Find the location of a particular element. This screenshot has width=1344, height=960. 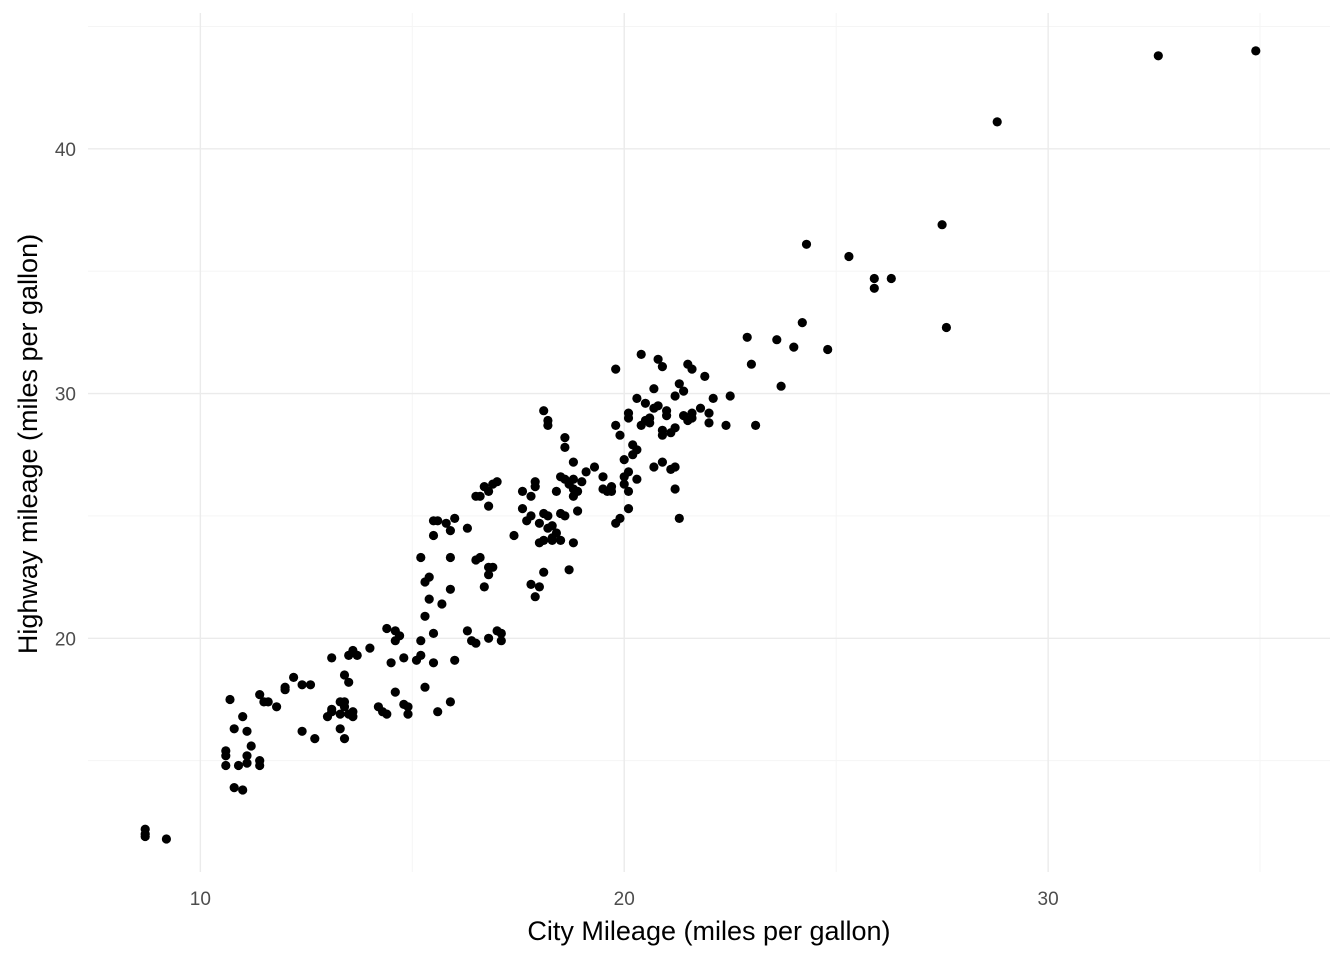

y-tick-labels: 20 30 40 is located at coordinates (65, 395).